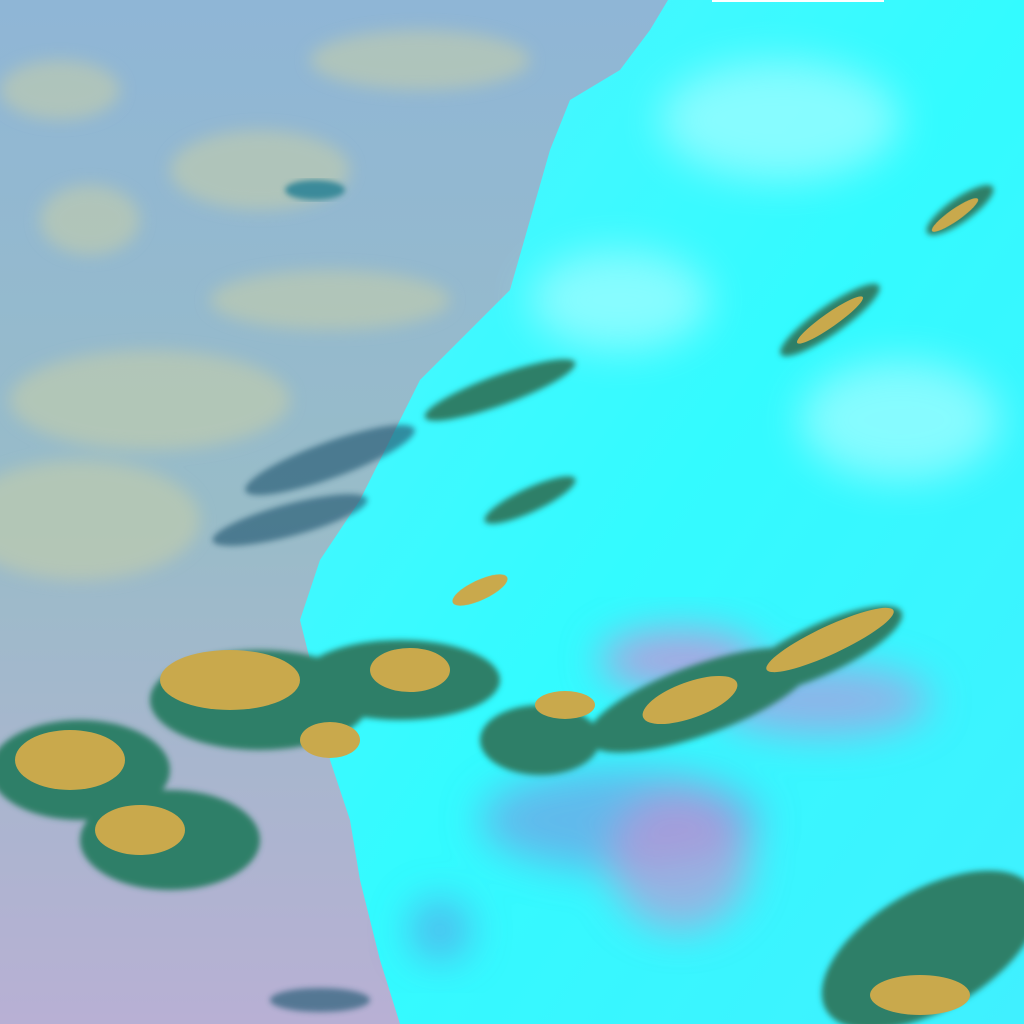 Image resolution: width=1024 pixels, height=1024 pixels. I want to click on dark-wave-clouds, so click(313, 718).